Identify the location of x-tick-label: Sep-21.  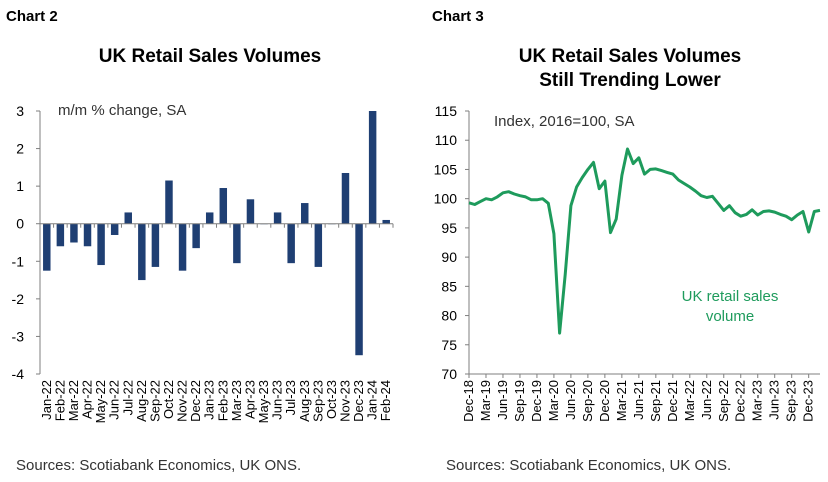
(655, 401).